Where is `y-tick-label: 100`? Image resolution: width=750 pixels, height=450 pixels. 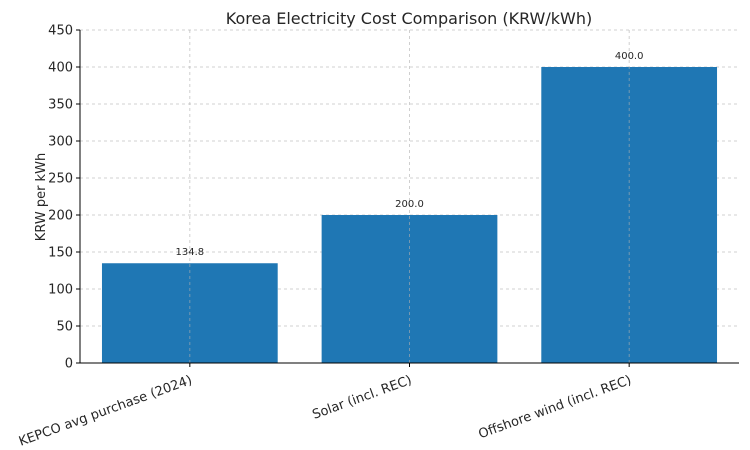 y-tick-label: 100 is located at coordinates (60, 290).